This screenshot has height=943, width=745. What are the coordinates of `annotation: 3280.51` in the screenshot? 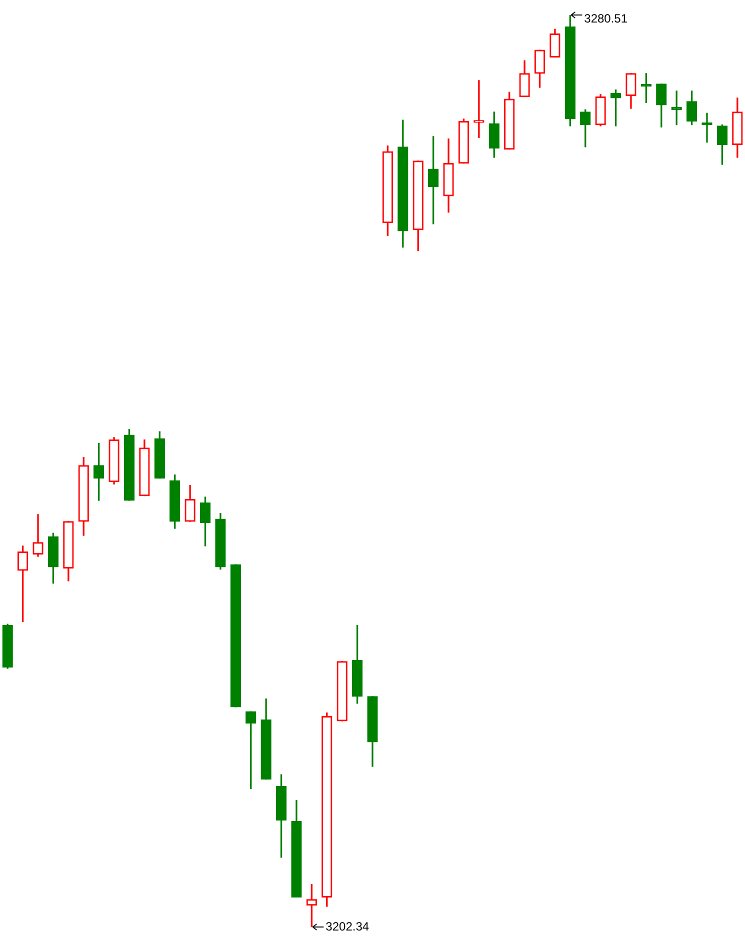 It's located at (606, 18).